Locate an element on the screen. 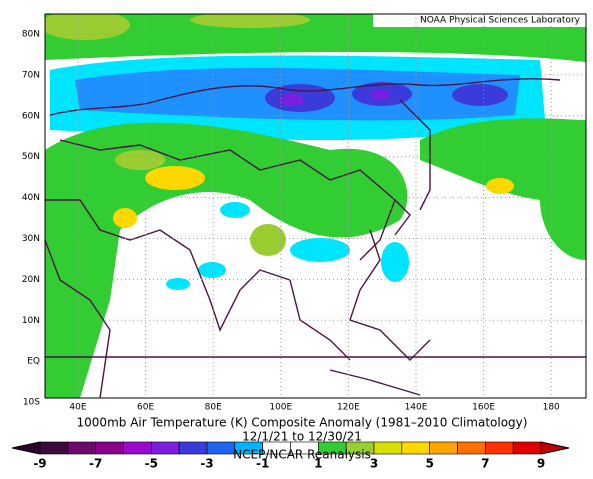  lon-label: 80E is located at coordinates (213, 408).